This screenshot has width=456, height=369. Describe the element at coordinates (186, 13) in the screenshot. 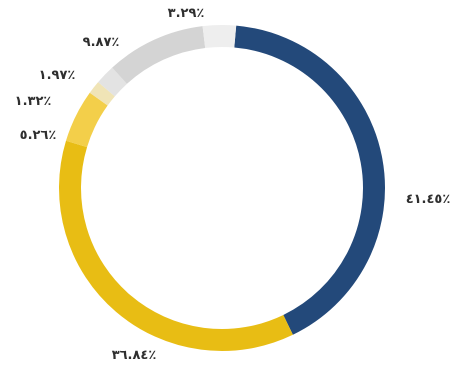

I see `slice-label-6: ٪٣.٢٩` at that location.